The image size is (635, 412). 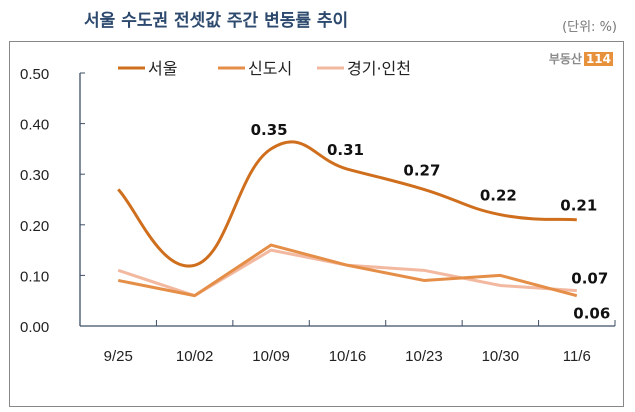 I want to click on logo: 부동산 114, so click(x=580, y=59).